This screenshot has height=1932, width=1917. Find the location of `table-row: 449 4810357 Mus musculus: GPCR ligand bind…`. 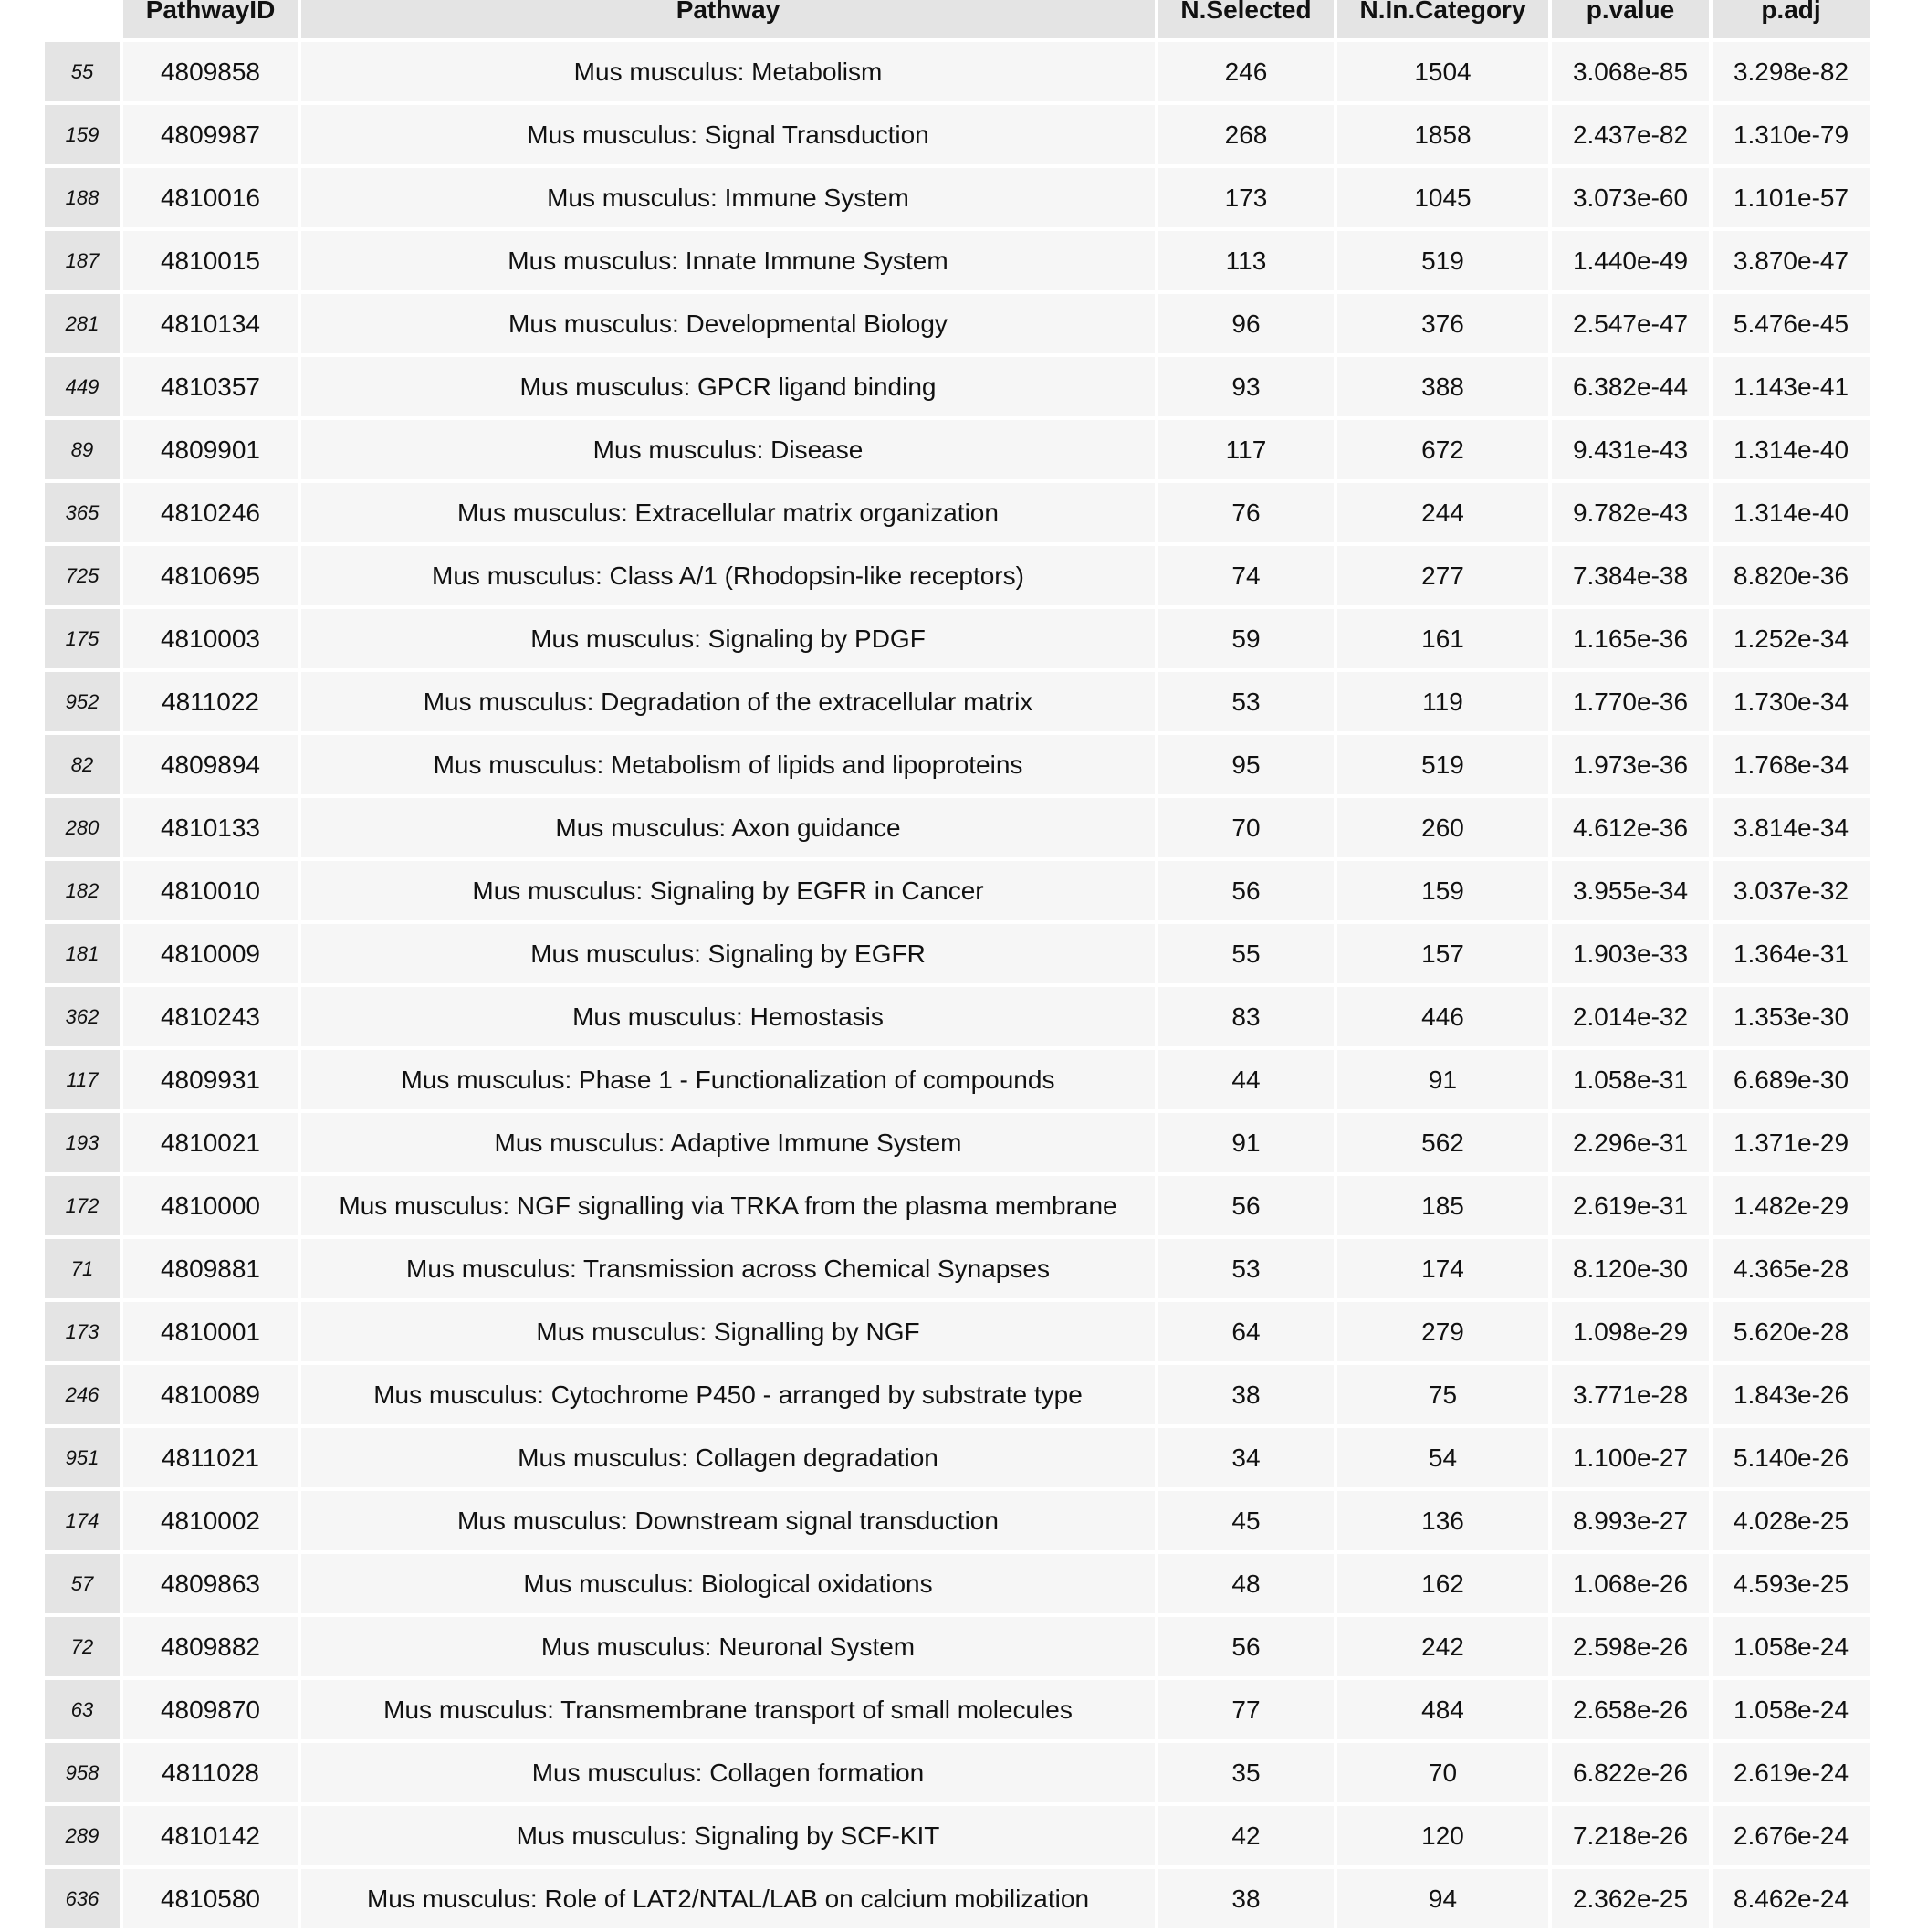

table-row: 449 4810357 Mus musculus: GPCR ligand bind… is located at coordinates (957, 386).